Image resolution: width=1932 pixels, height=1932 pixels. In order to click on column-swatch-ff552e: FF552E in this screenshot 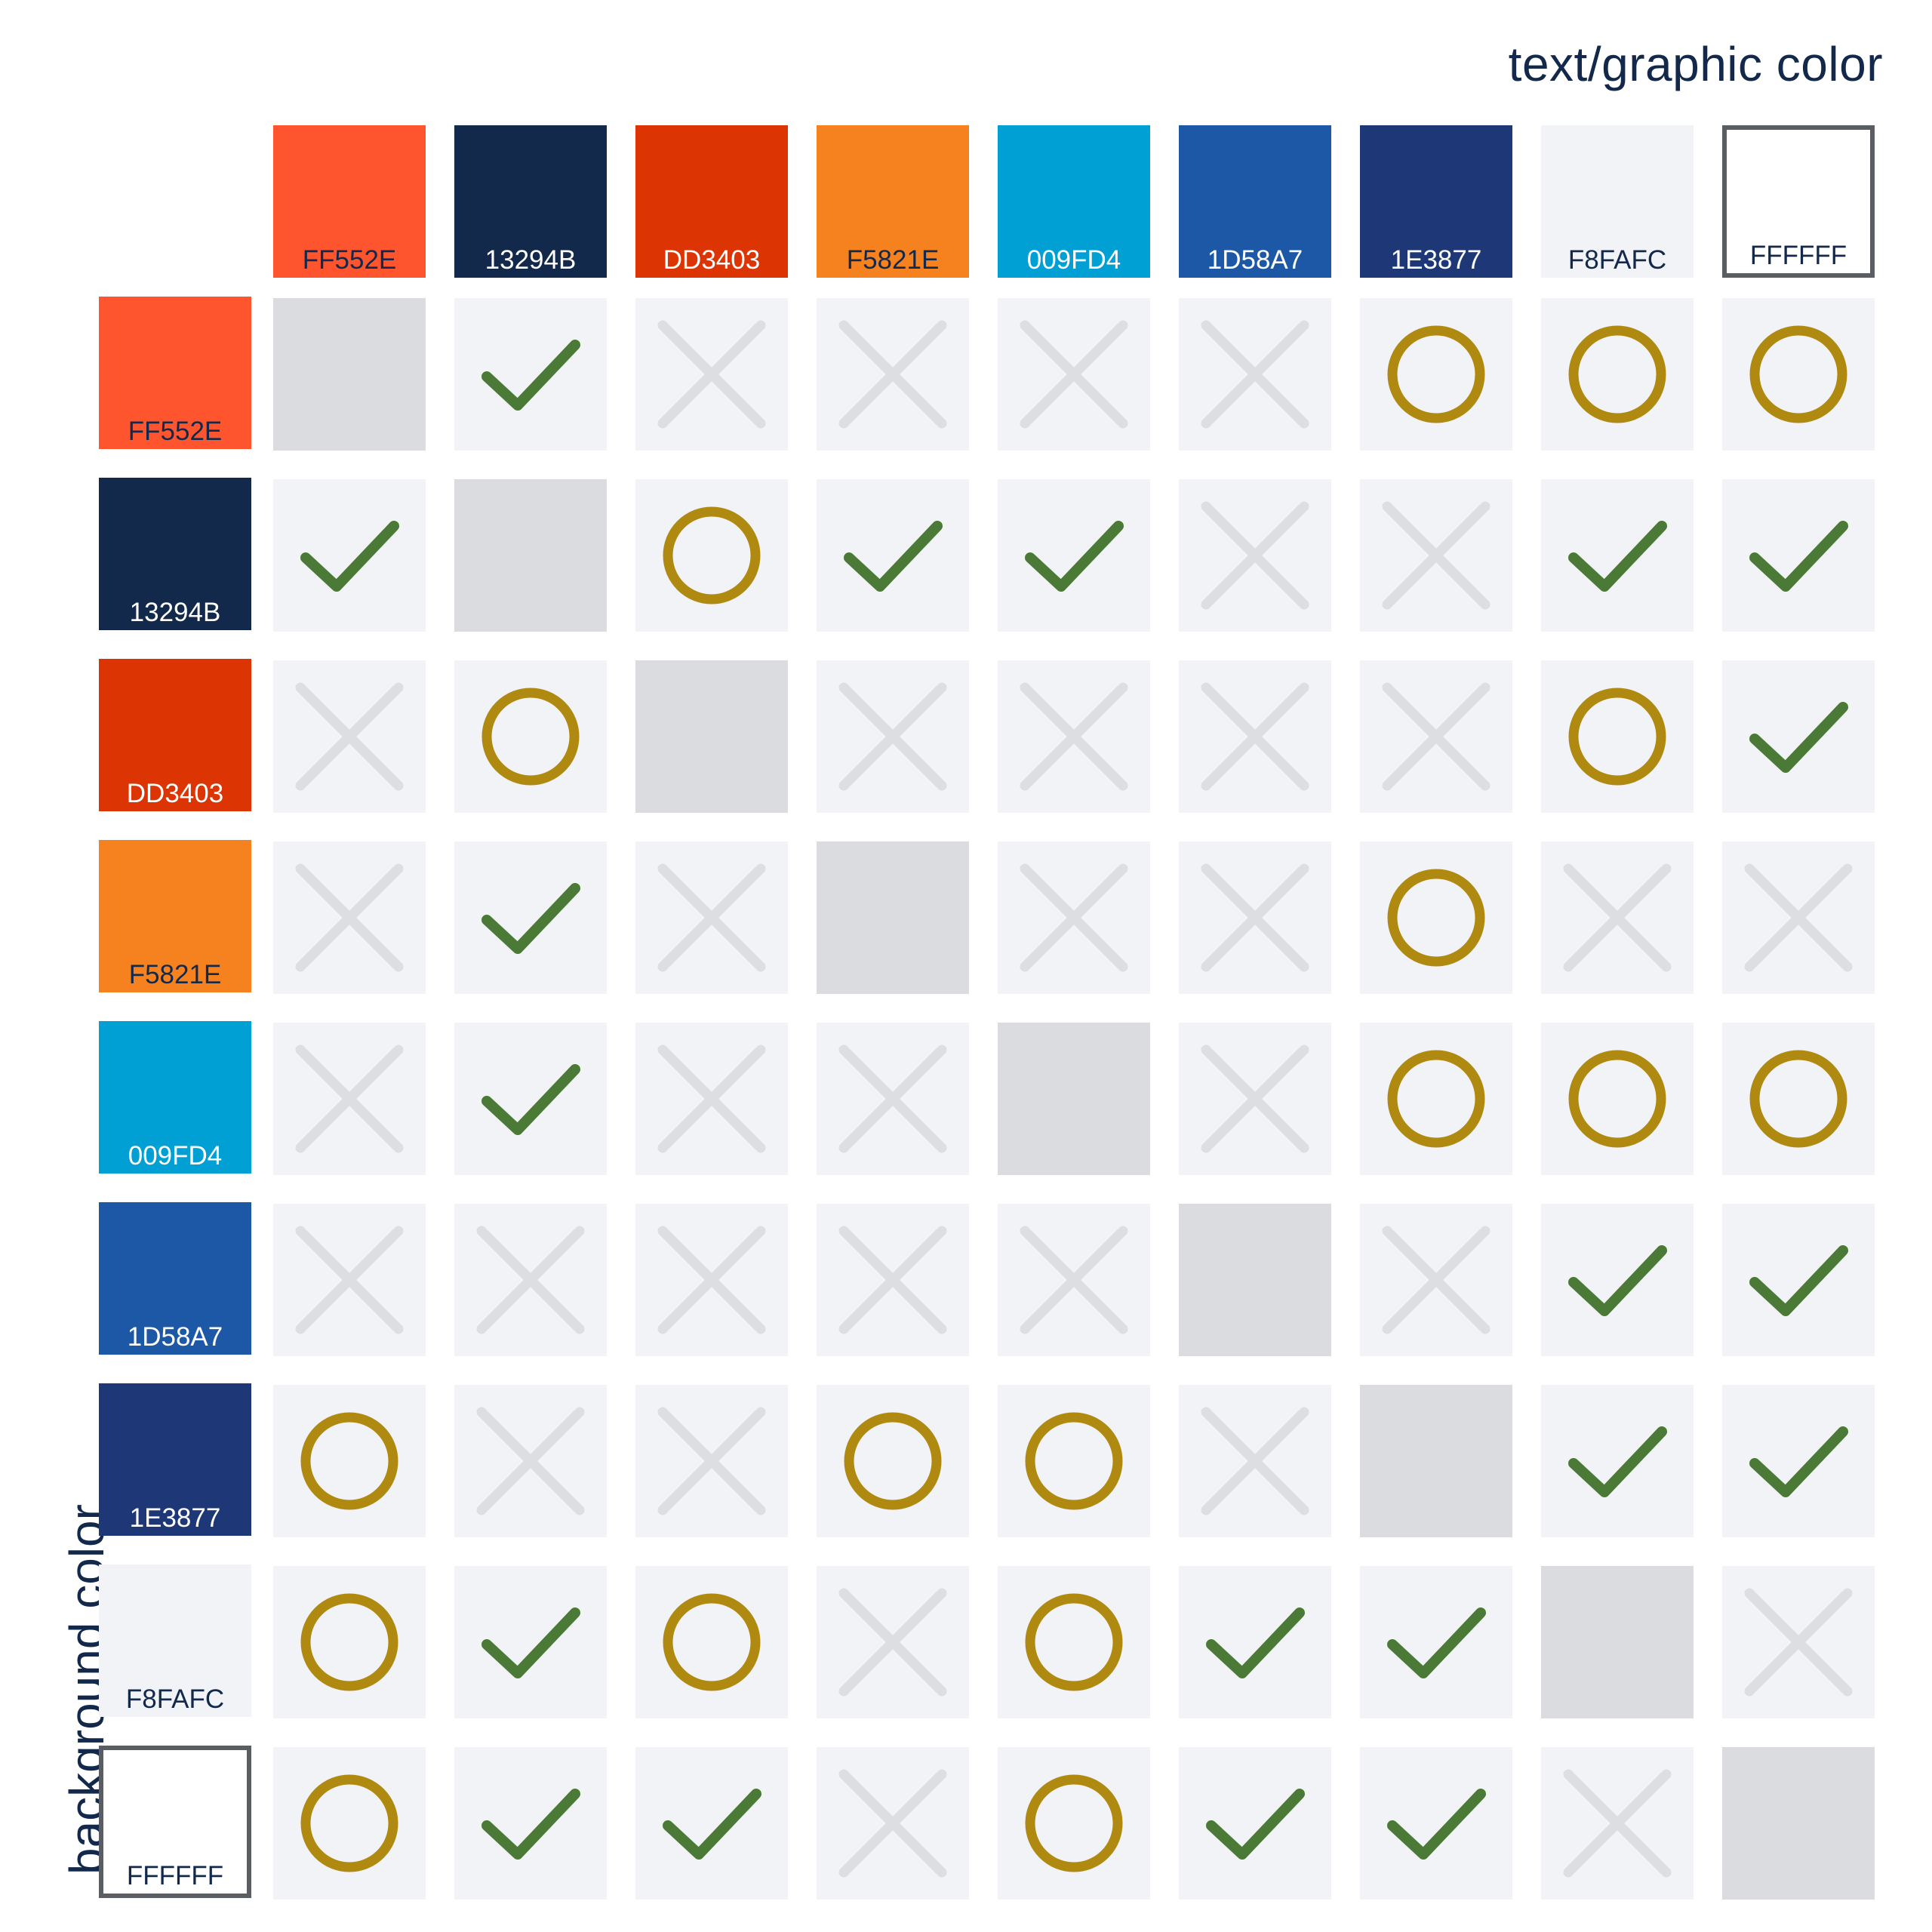, I will do `click(349, 201)`.